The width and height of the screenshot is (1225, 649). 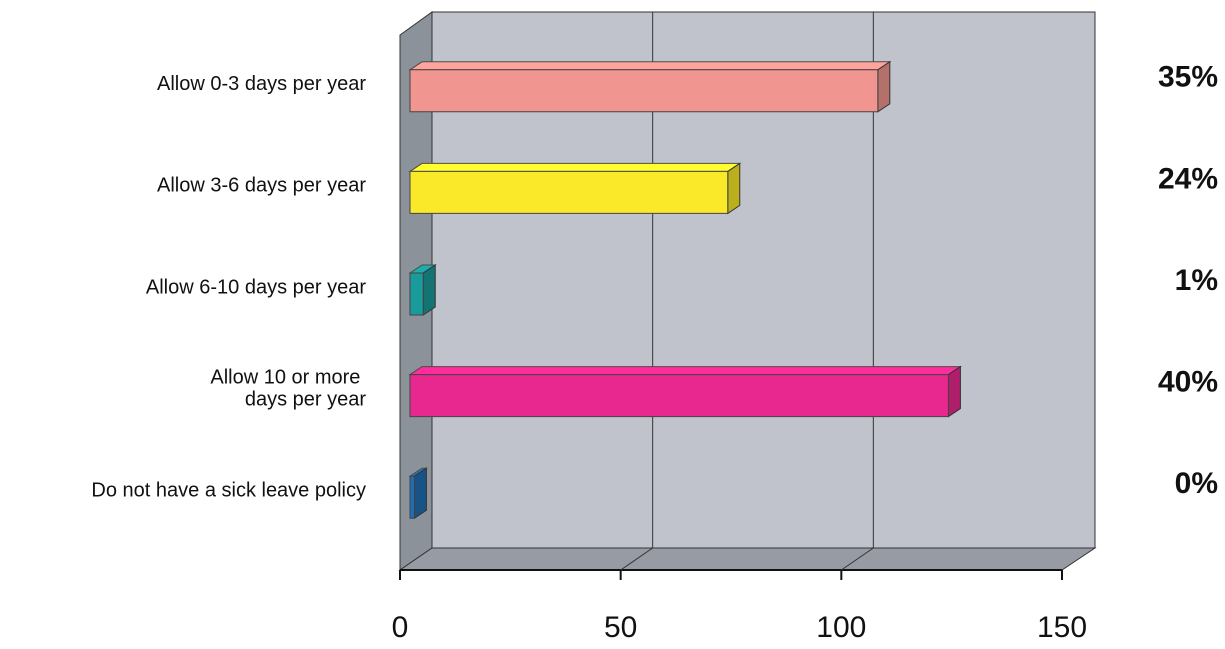 I want to click on category-label: Allow 0-3 days per year, so click(x=261, y=84).